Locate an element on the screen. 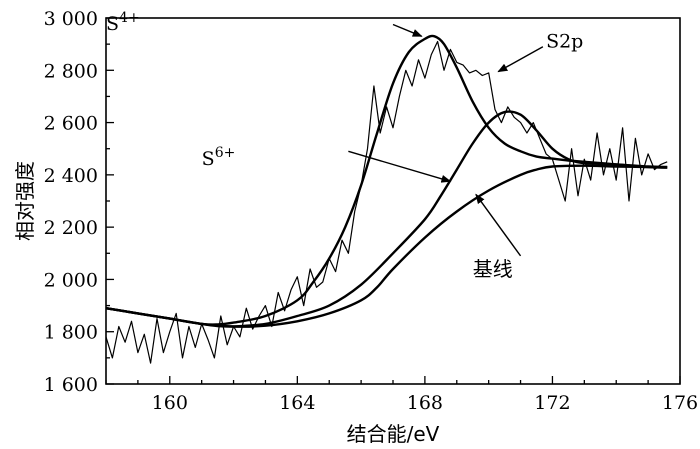 The image size is (700, 449). x-axis-label: 结合能/eV is located at coordinates (393, 434).